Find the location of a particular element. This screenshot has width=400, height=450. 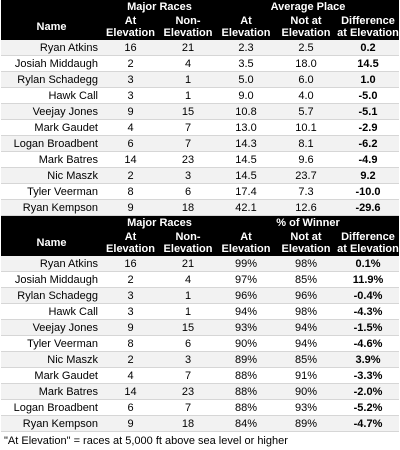

difference-cell: -6.2 is located at coordinates (368, 143).